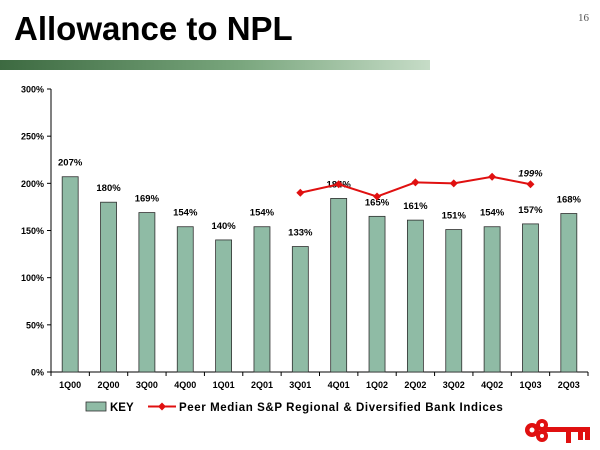 This screenshot has width=600, height=450. I want to click on x-tick-label-2Q03: 2Q03, so click(569, 385).